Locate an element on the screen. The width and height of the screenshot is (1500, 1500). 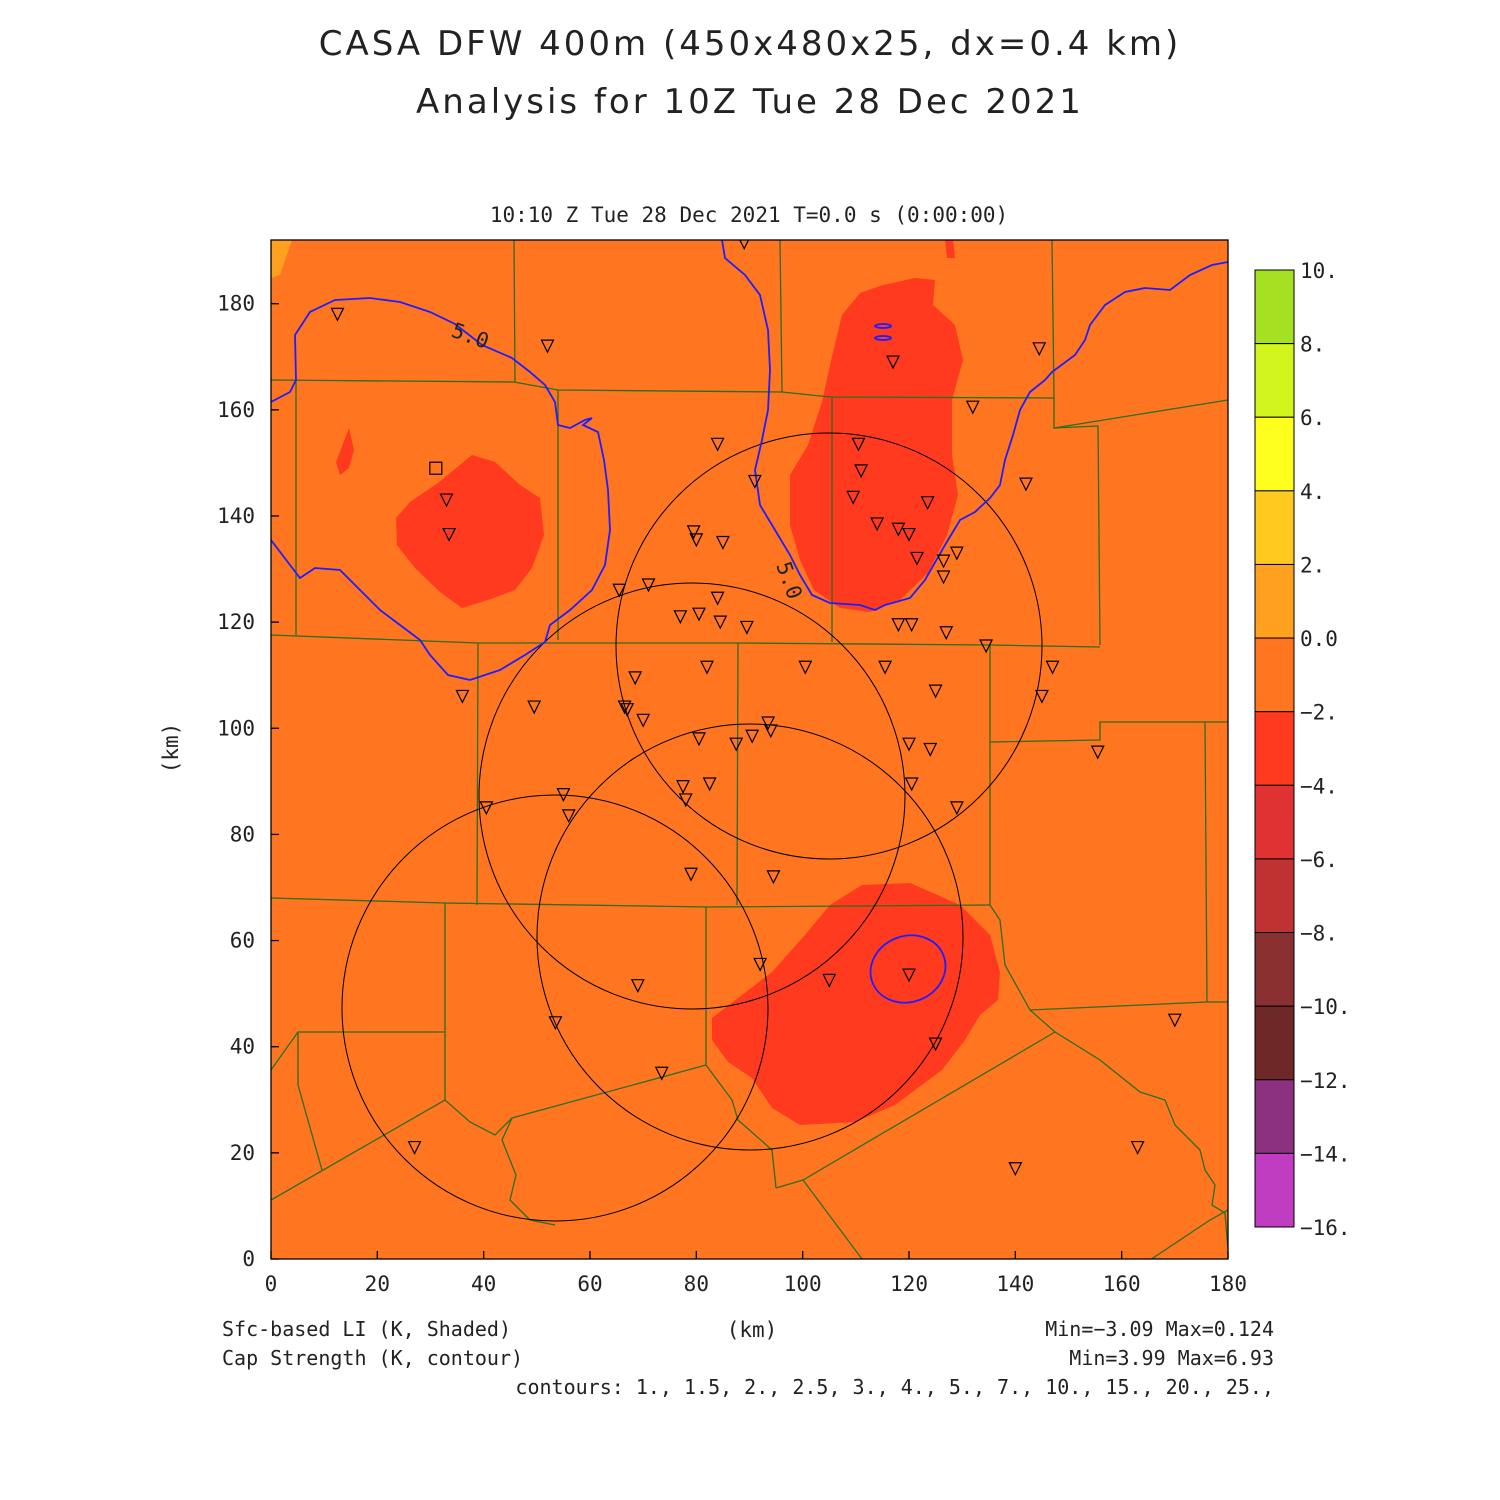
colorbar-label: 10. is located at coordinates (1319, 271).